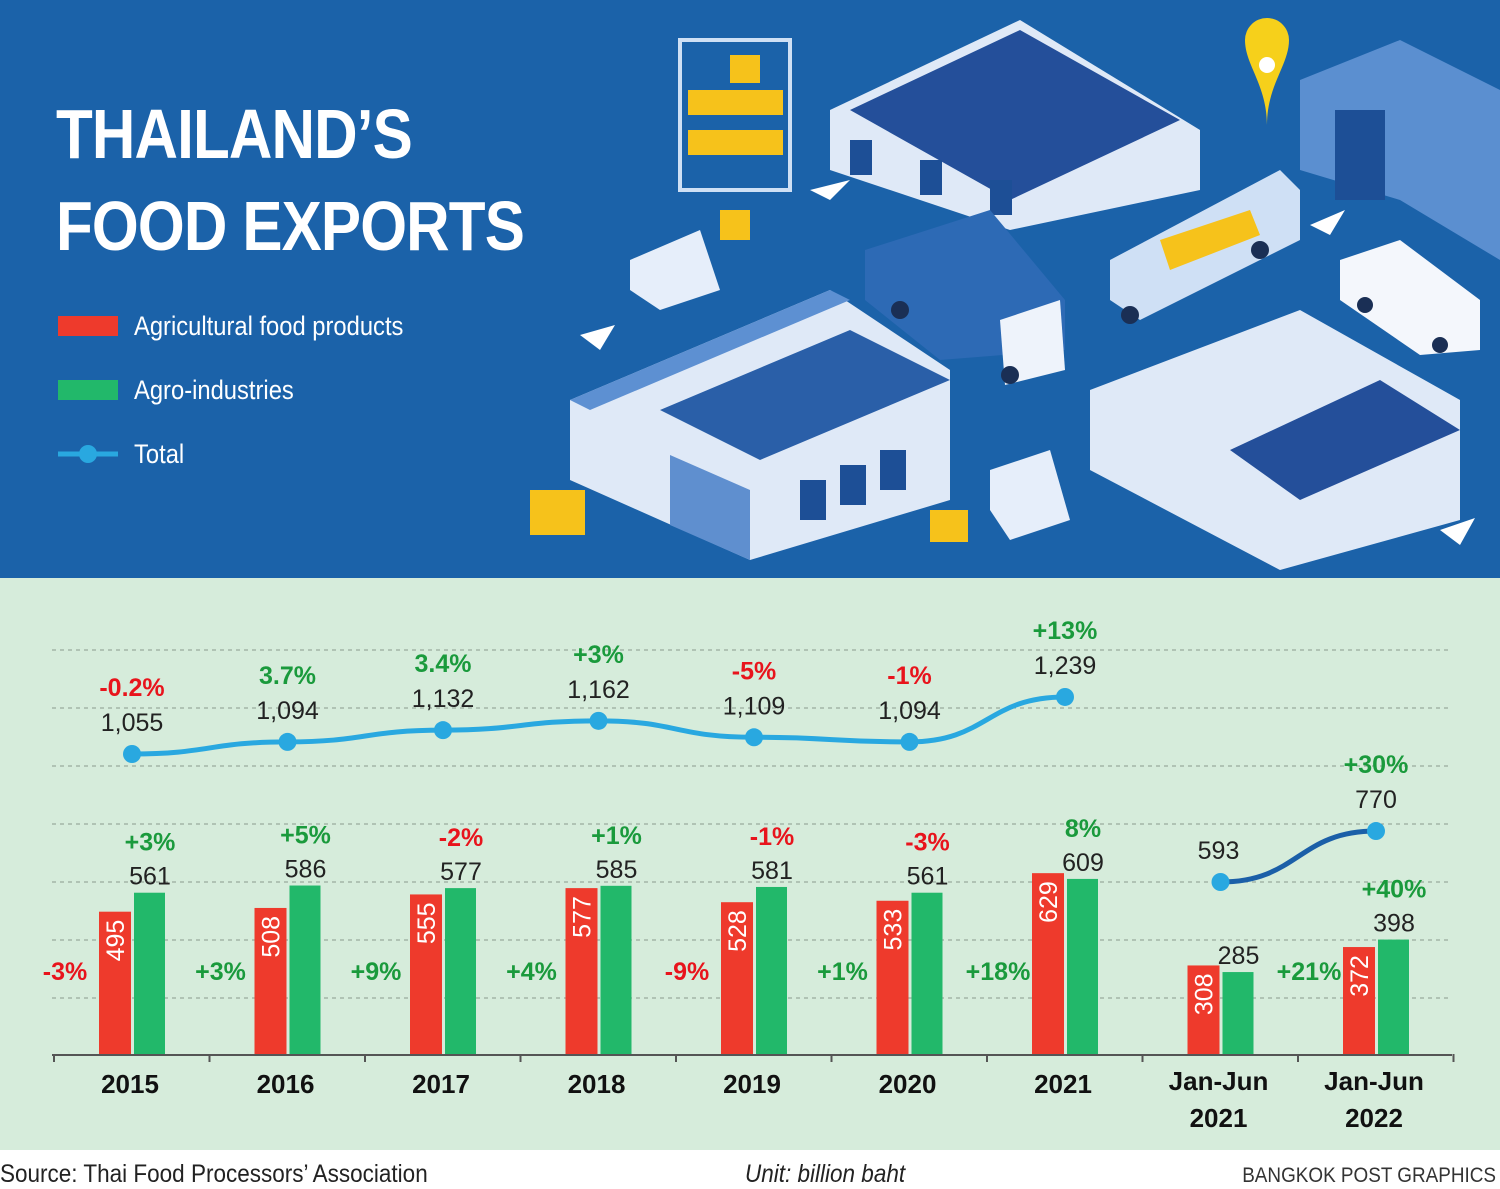  I want to click on bar-value-label: 285, so click(1239, 956).